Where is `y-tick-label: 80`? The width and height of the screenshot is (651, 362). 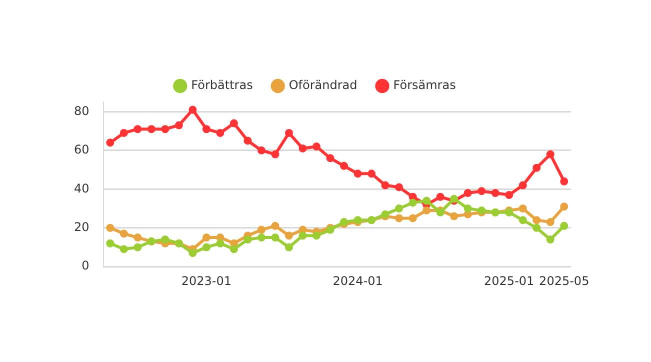
y-tick-label: 80 is located at coordinates (82, 111).